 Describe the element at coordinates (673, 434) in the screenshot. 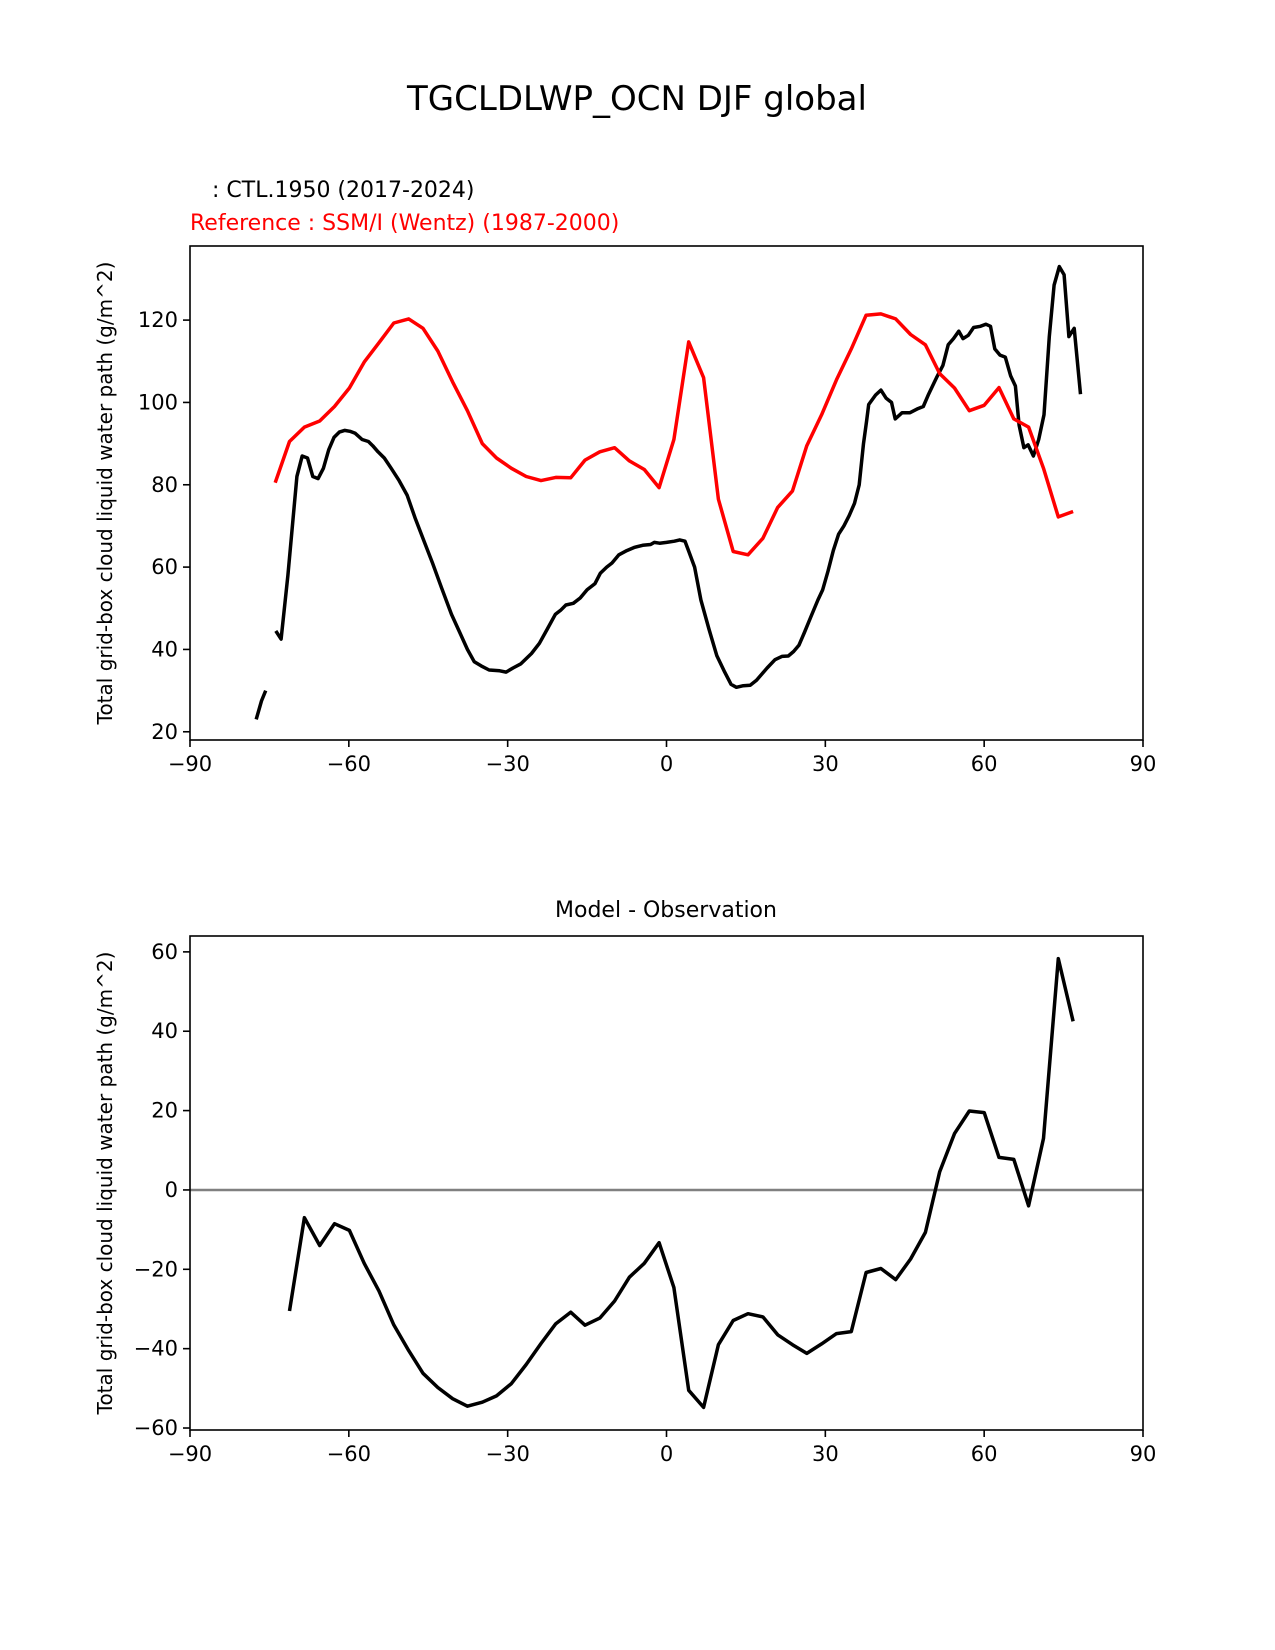

I see `series-line-ssm-i-wentz` at that location.